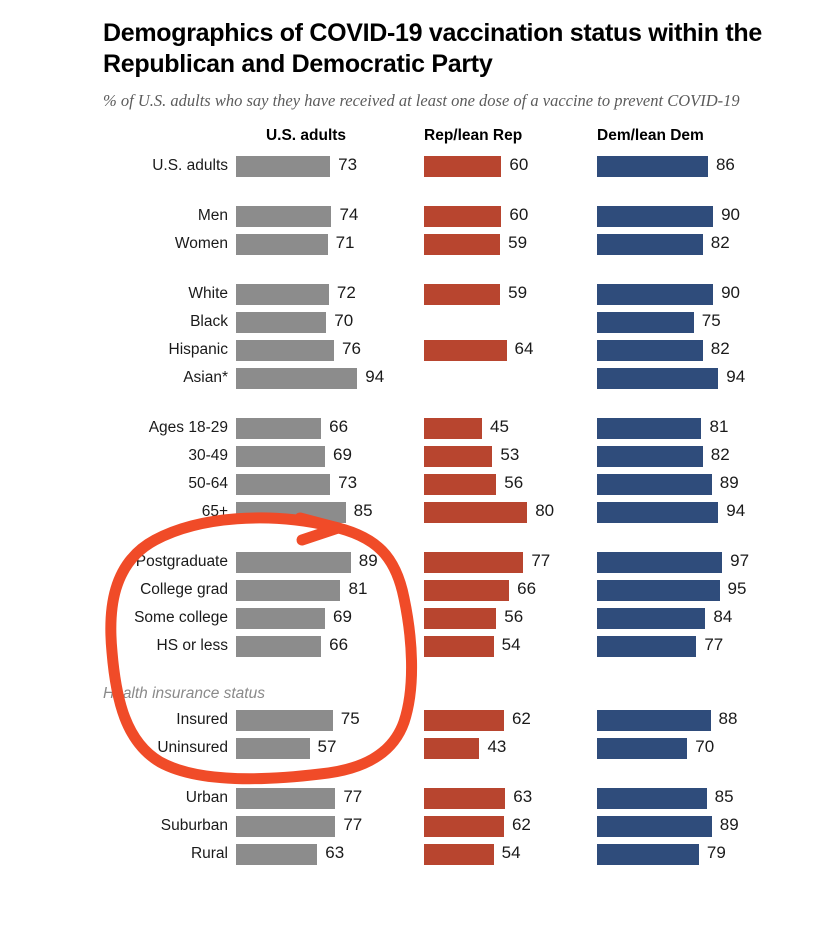 The height and width of the screenshot is (932, 828). Describe the element at coordinates (208, 455) in the screenshot. I see `row-label: 30-49` at that location.